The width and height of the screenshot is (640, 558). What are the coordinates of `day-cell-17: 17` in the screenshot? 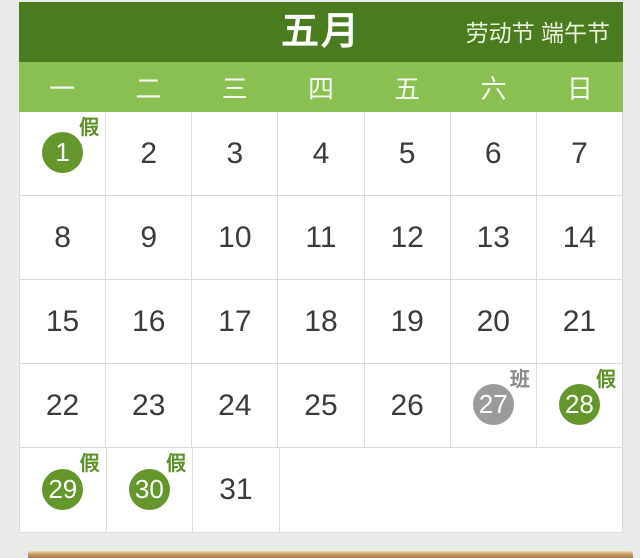 It's located at (235, 322).